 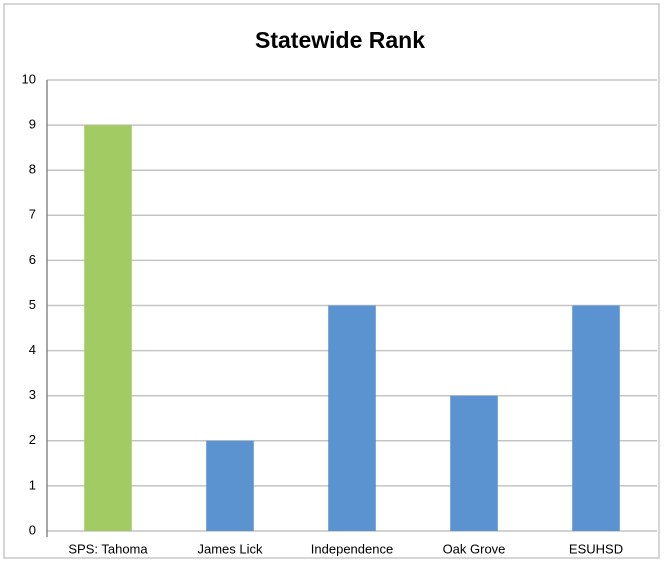 What do you see at coordinates (32, 529) in the screenshot?
I see `y-tick-label: 0` at bounding box center [32, 529].